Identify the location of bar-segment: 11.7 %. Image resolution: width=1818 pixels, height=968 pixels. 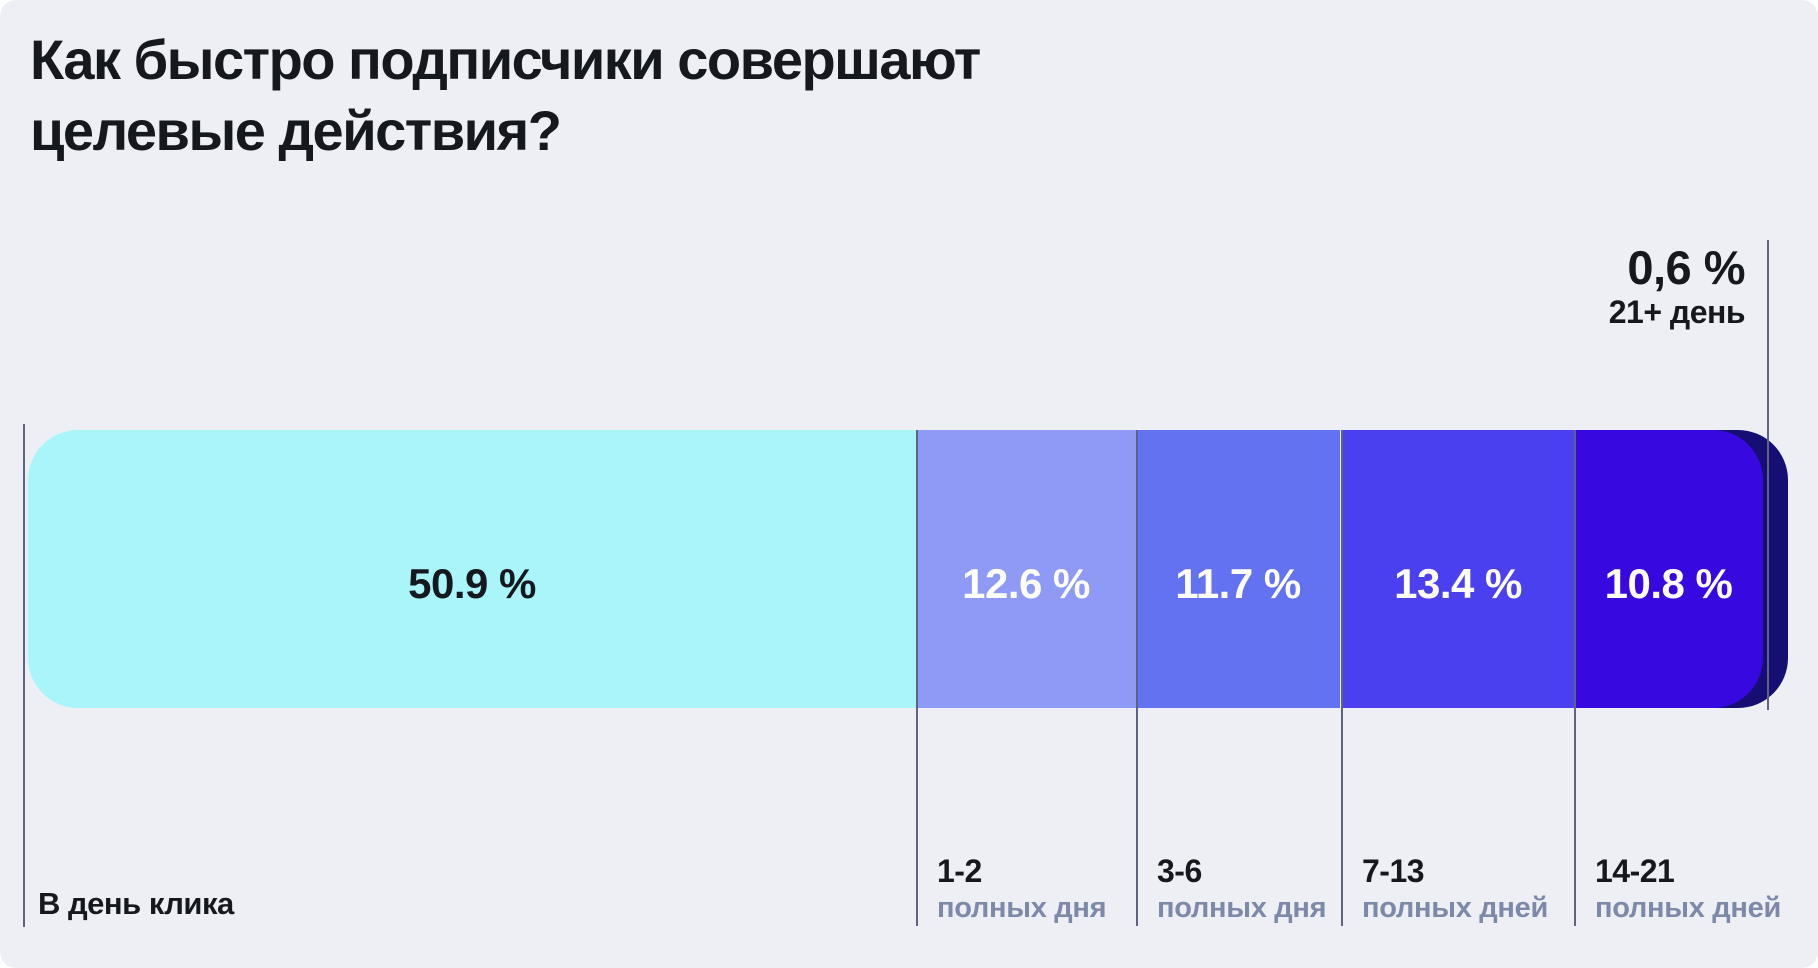
(1238, 569).